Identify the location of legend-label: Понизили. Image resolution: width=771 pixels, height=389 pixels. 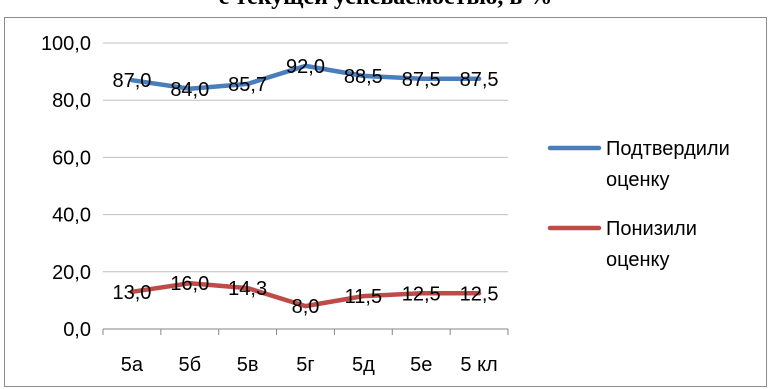
(651, 229).